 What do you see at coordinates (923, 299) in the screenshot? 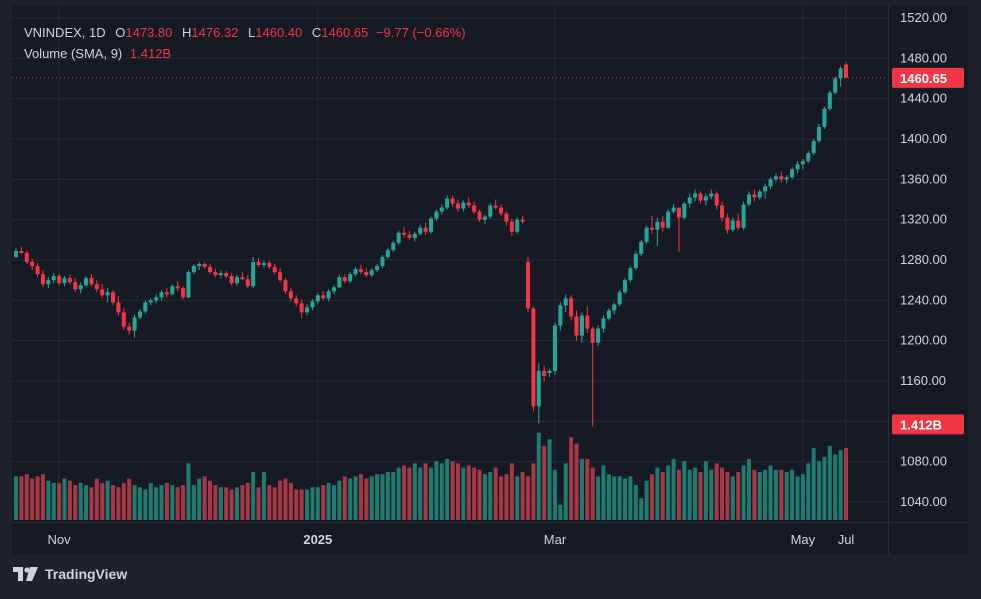
I see `price-tick-label: 1240.00` at bounding box center [923, 299].